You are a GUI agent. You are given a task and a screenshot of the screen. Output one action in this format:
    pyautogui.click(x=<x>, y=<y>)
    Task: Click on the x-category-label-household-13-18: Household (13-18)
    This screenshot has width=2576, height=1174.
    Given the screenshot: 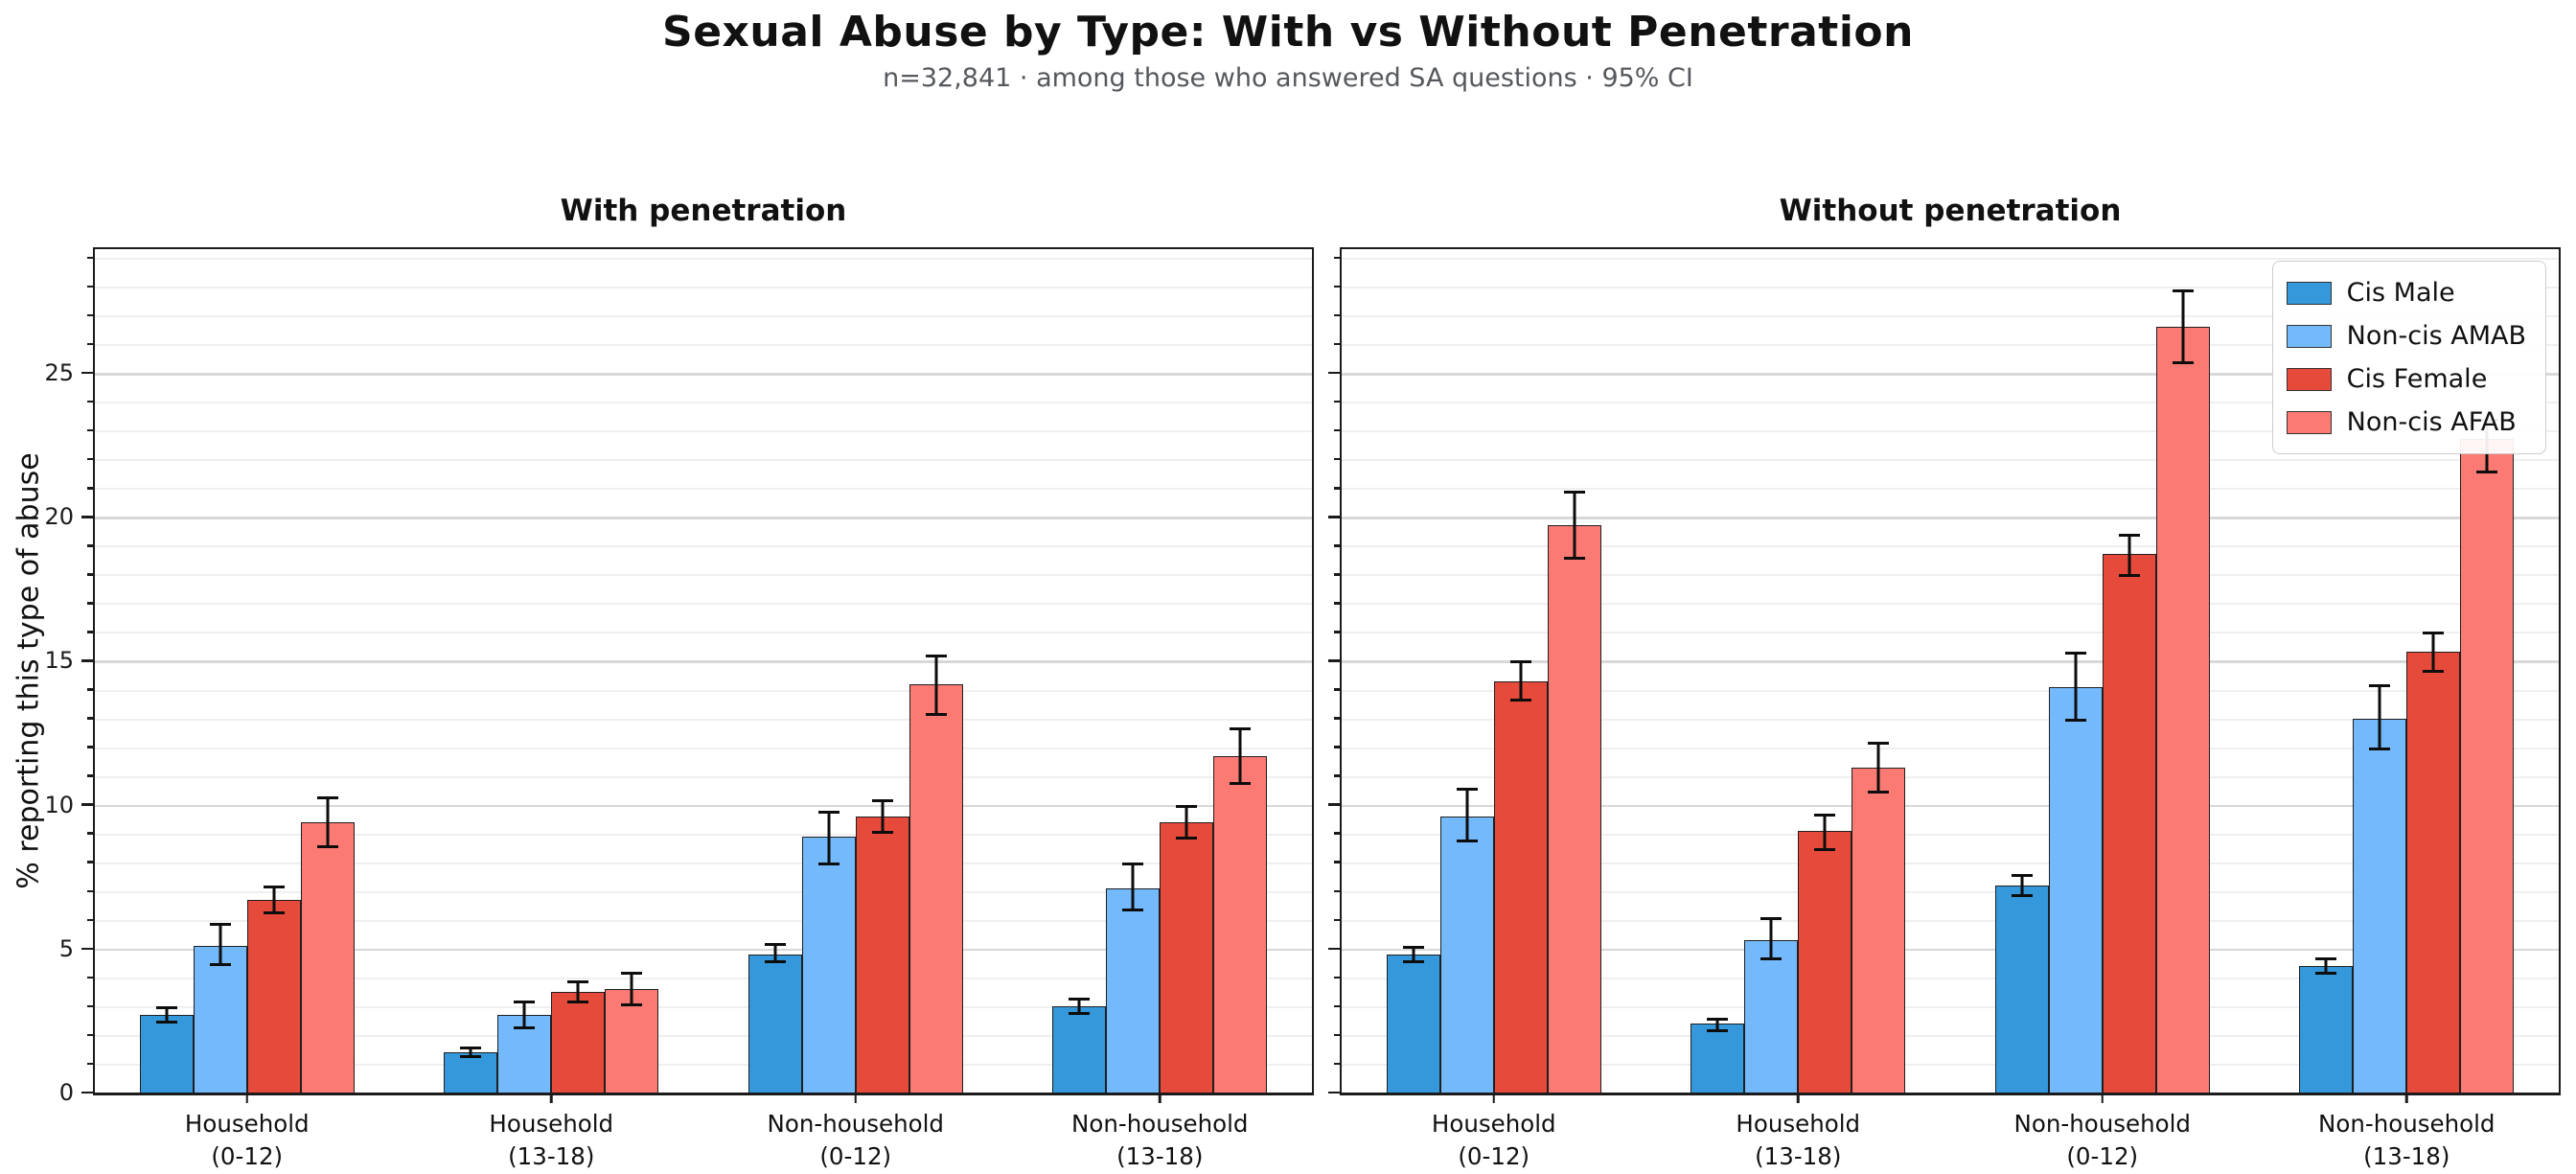 What is the action you would take?
    pyautogui.click(x=1798, y=1141)
    